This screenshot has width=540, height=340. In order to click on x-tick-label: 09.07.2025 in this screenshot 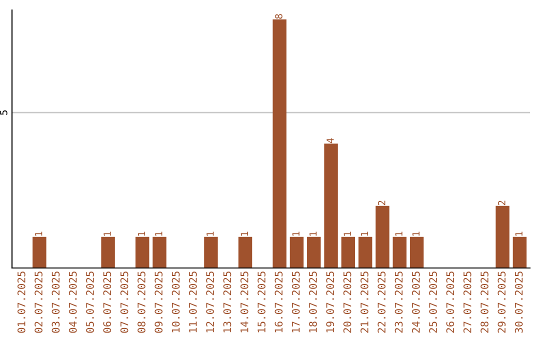, I will do `click(158, 302)`.